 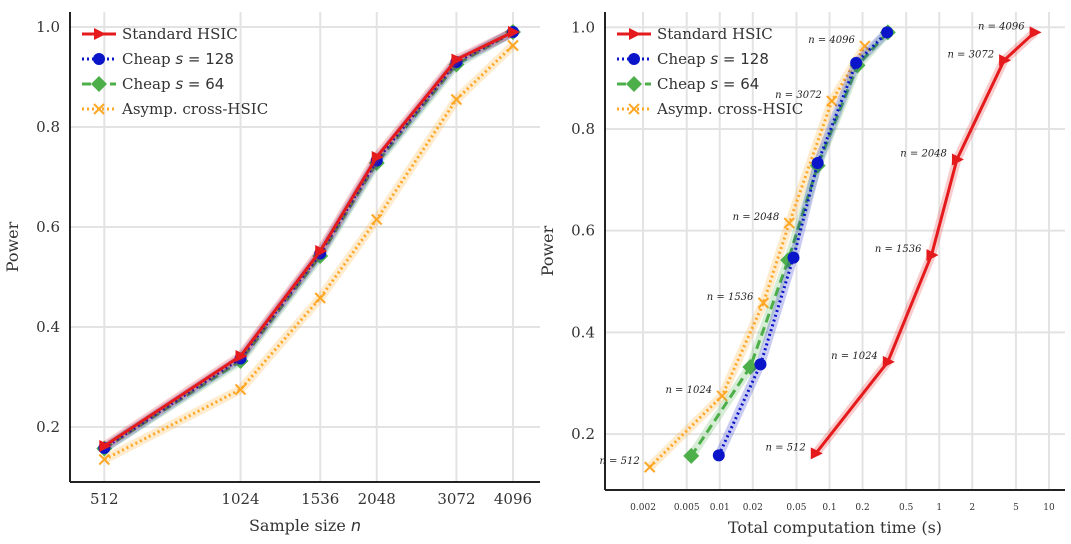 I want to click on legend-item-asymp-cross-hsic: Asymp. cross-HSIC, so click(x=710, y=109).